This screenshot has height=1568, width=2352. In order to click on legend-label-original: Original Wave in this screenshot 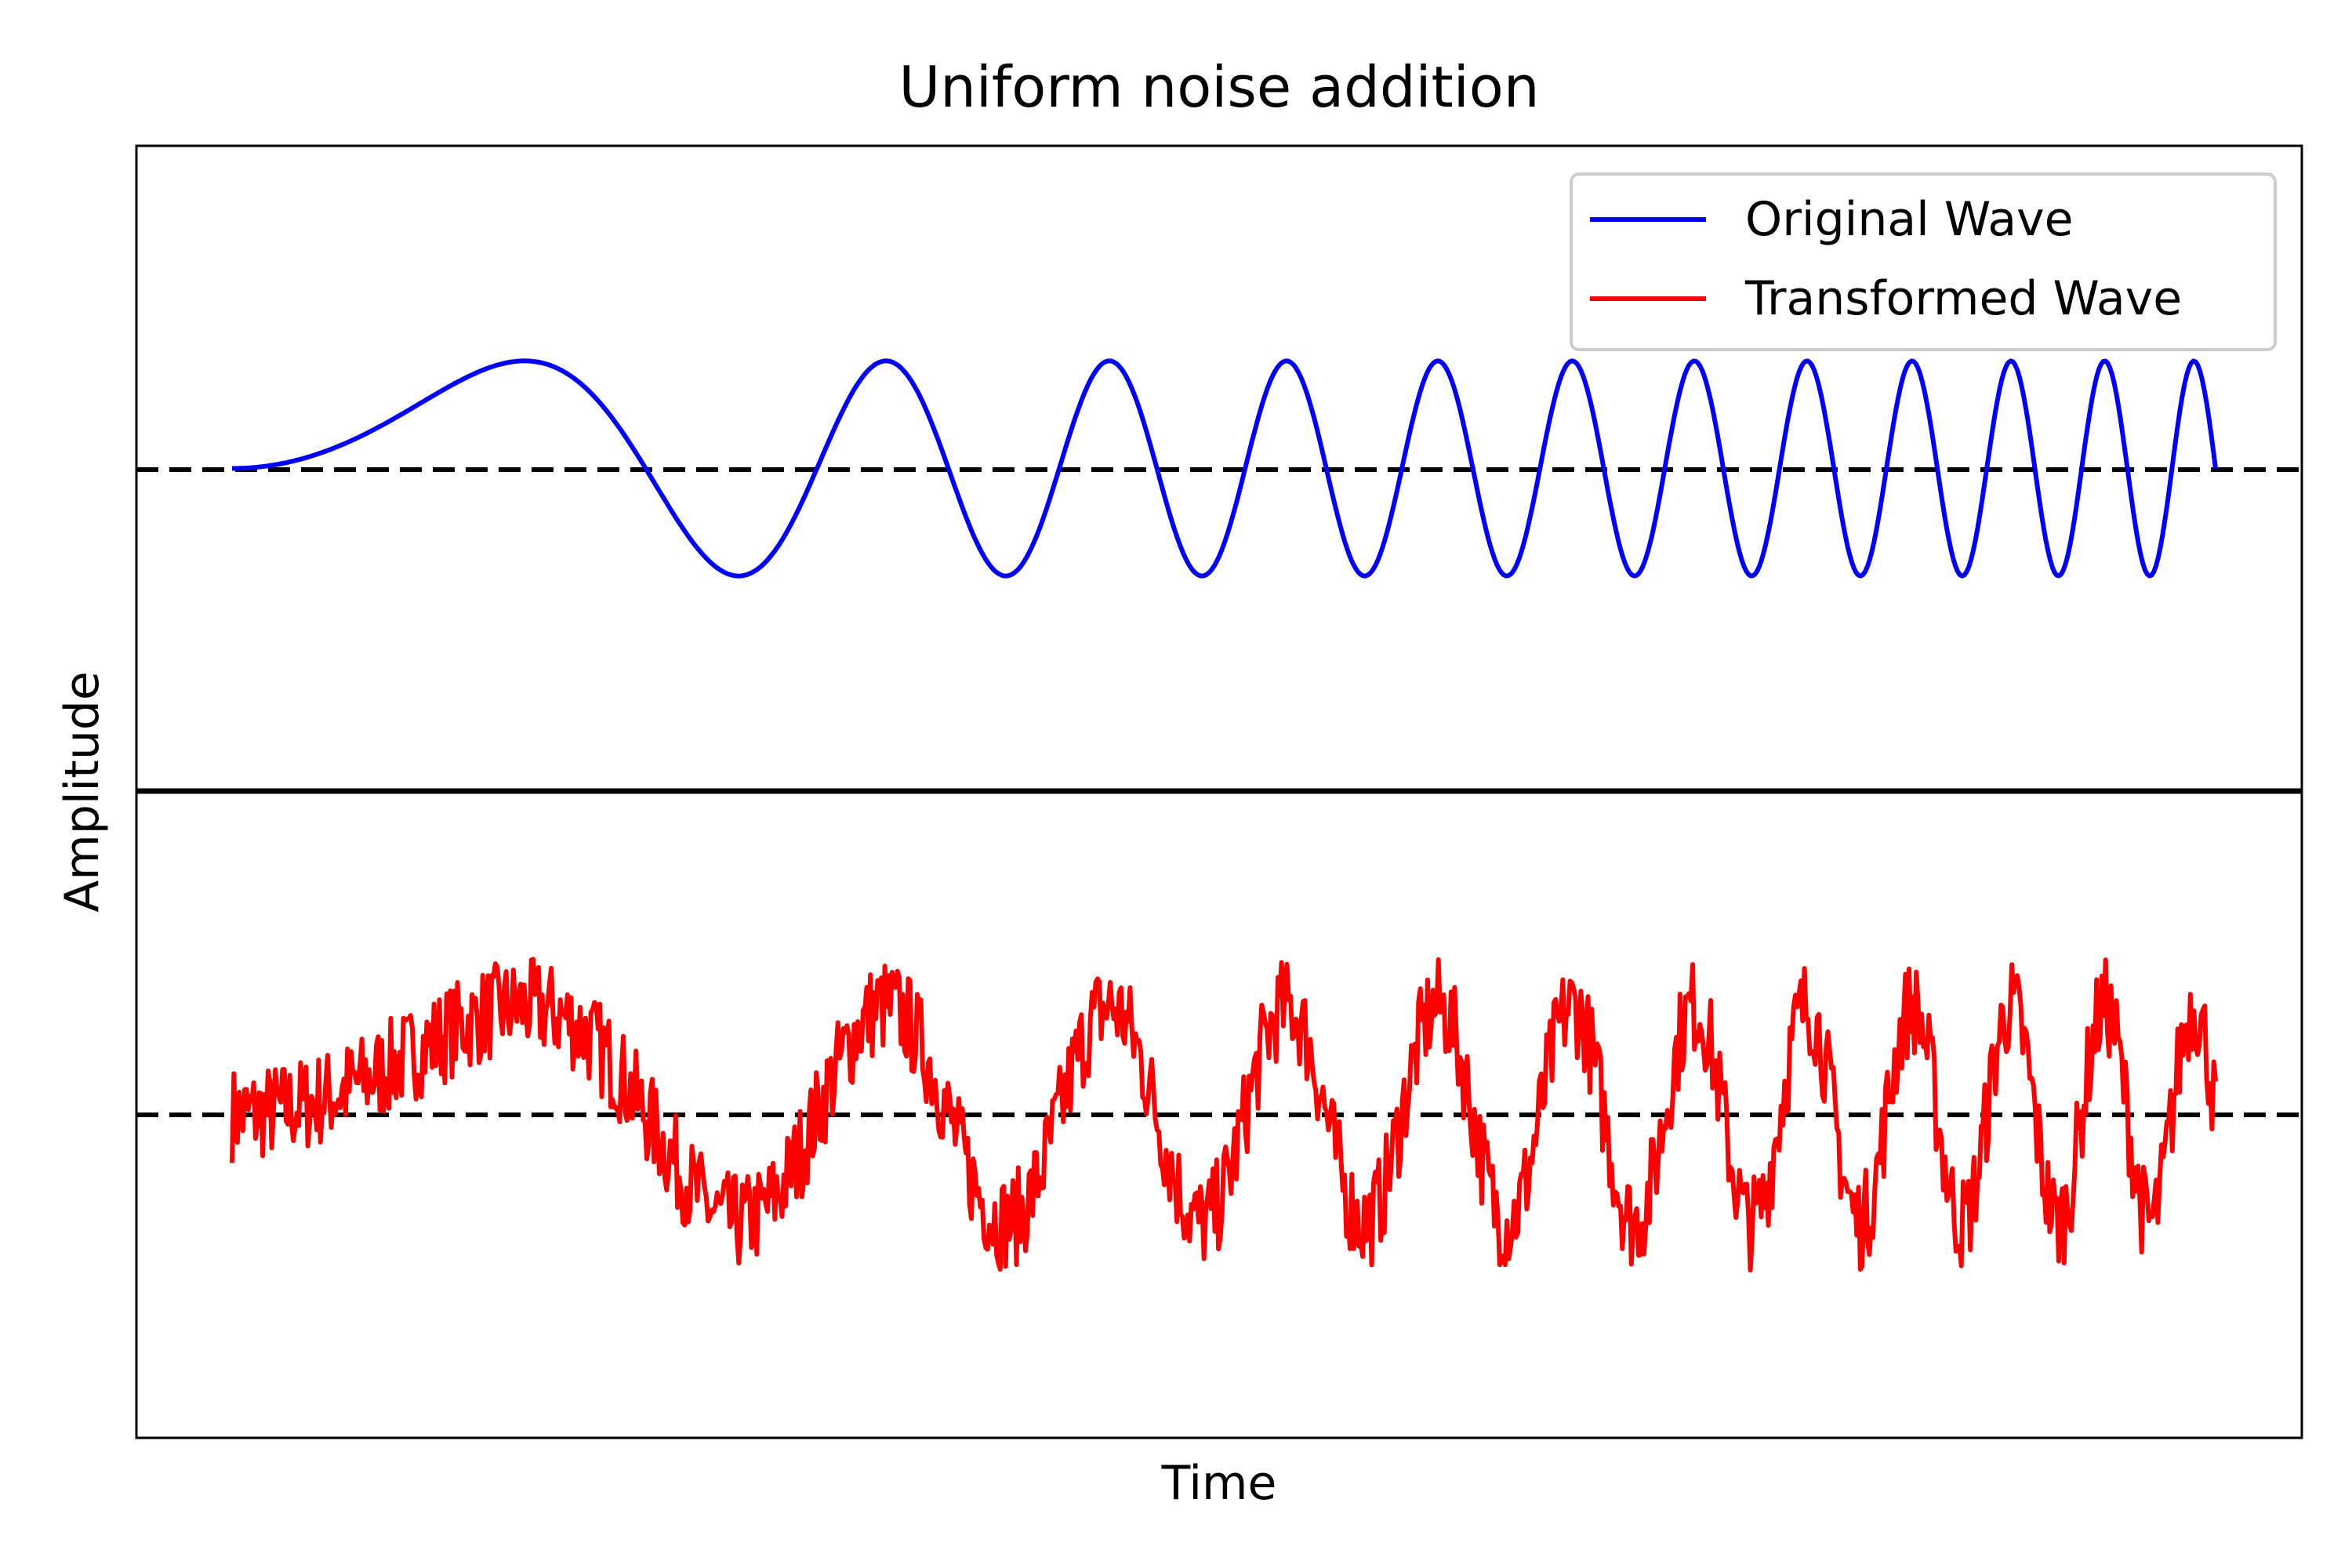, I will do `click(1909, 219)`.